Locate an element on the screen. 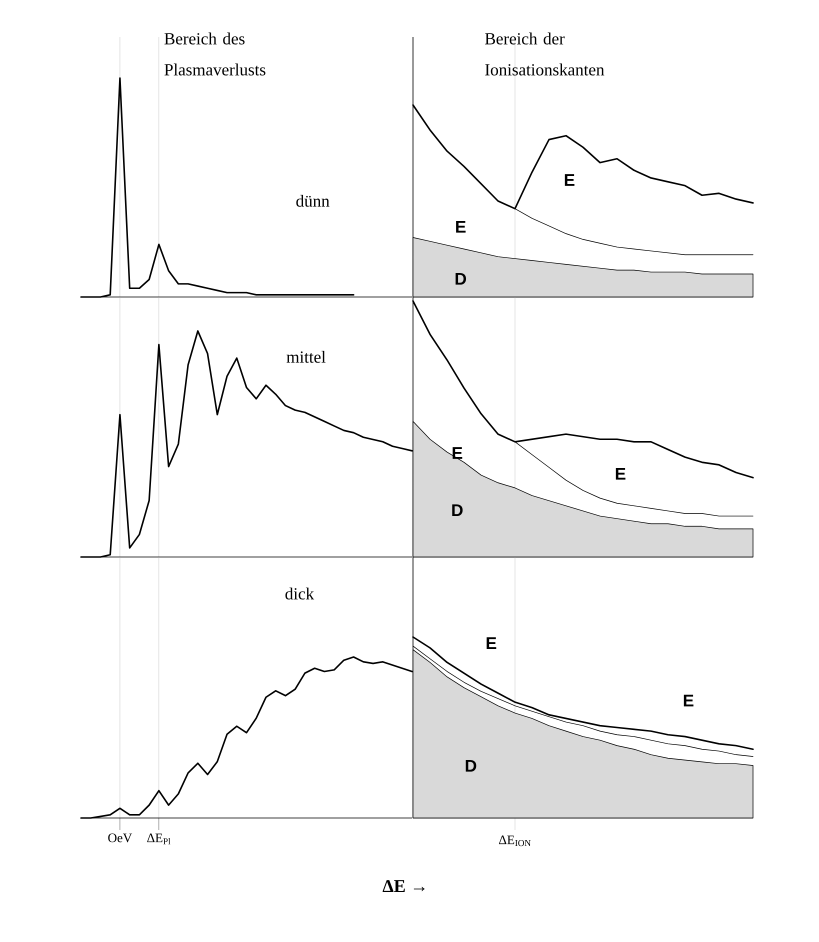 This screenshot has width=819, height=942. chart-title: Bereich des Plasmaverlusts is located at coordinates (215, 54).